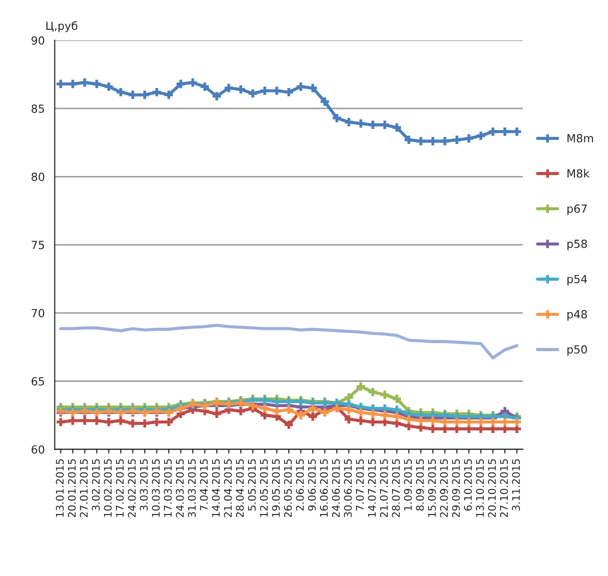 Image resolution: width=608 pixels, height=576 pixels. I want to click on legend-label: p54, so click(577, 280).